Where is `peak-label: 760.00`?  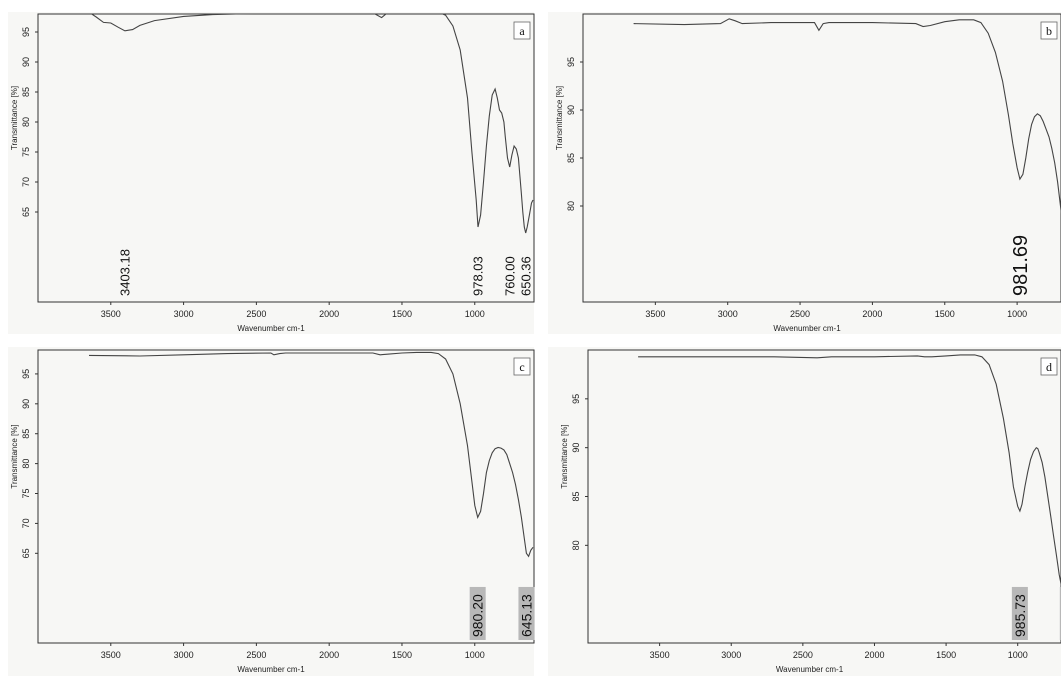
peak-label: 760.00 is located at coordinates (509, 276).